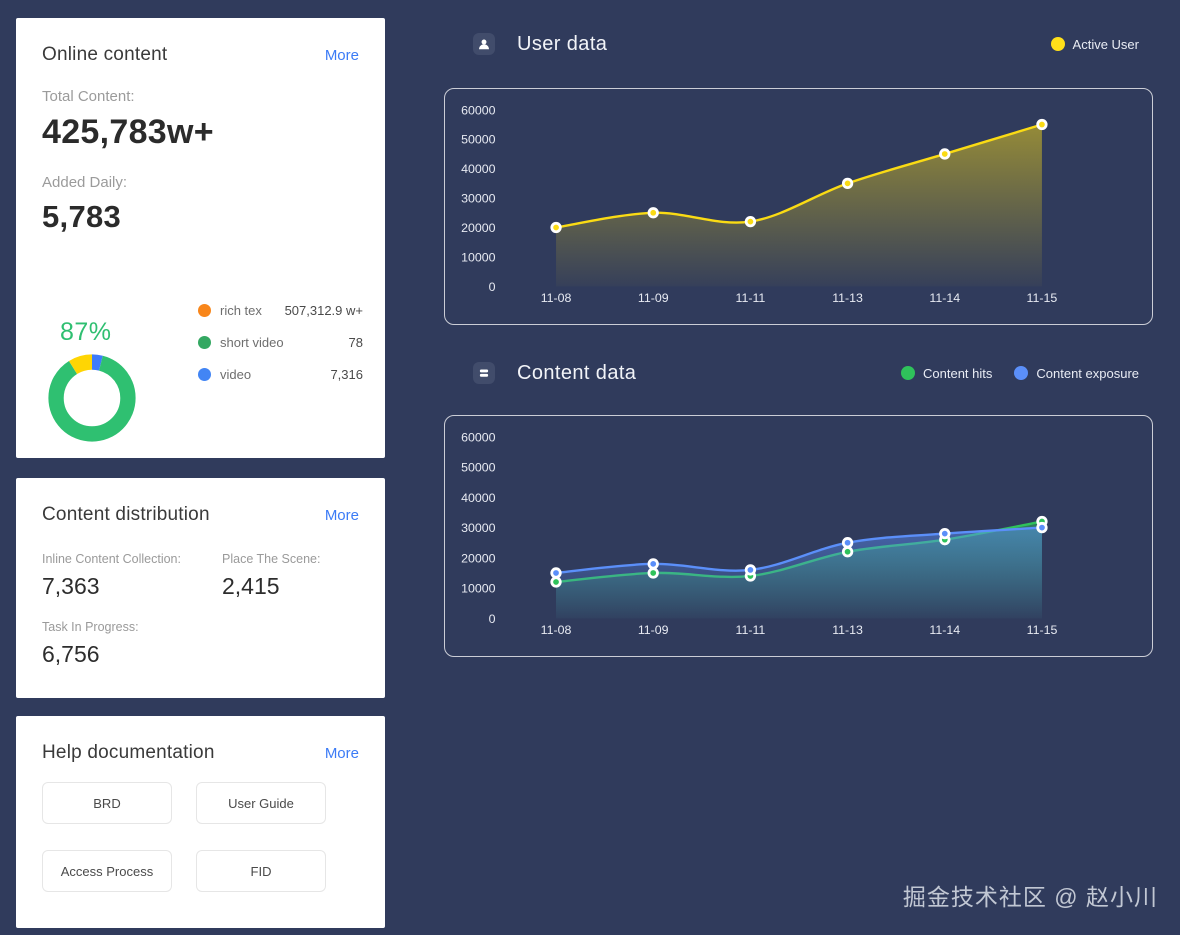 This screenshot has height=935, width=1180. What do you see at coordinates (88, 96) in the screenshot?
I see `total-content-label: Total Content:` at bounding box center [88, 96].